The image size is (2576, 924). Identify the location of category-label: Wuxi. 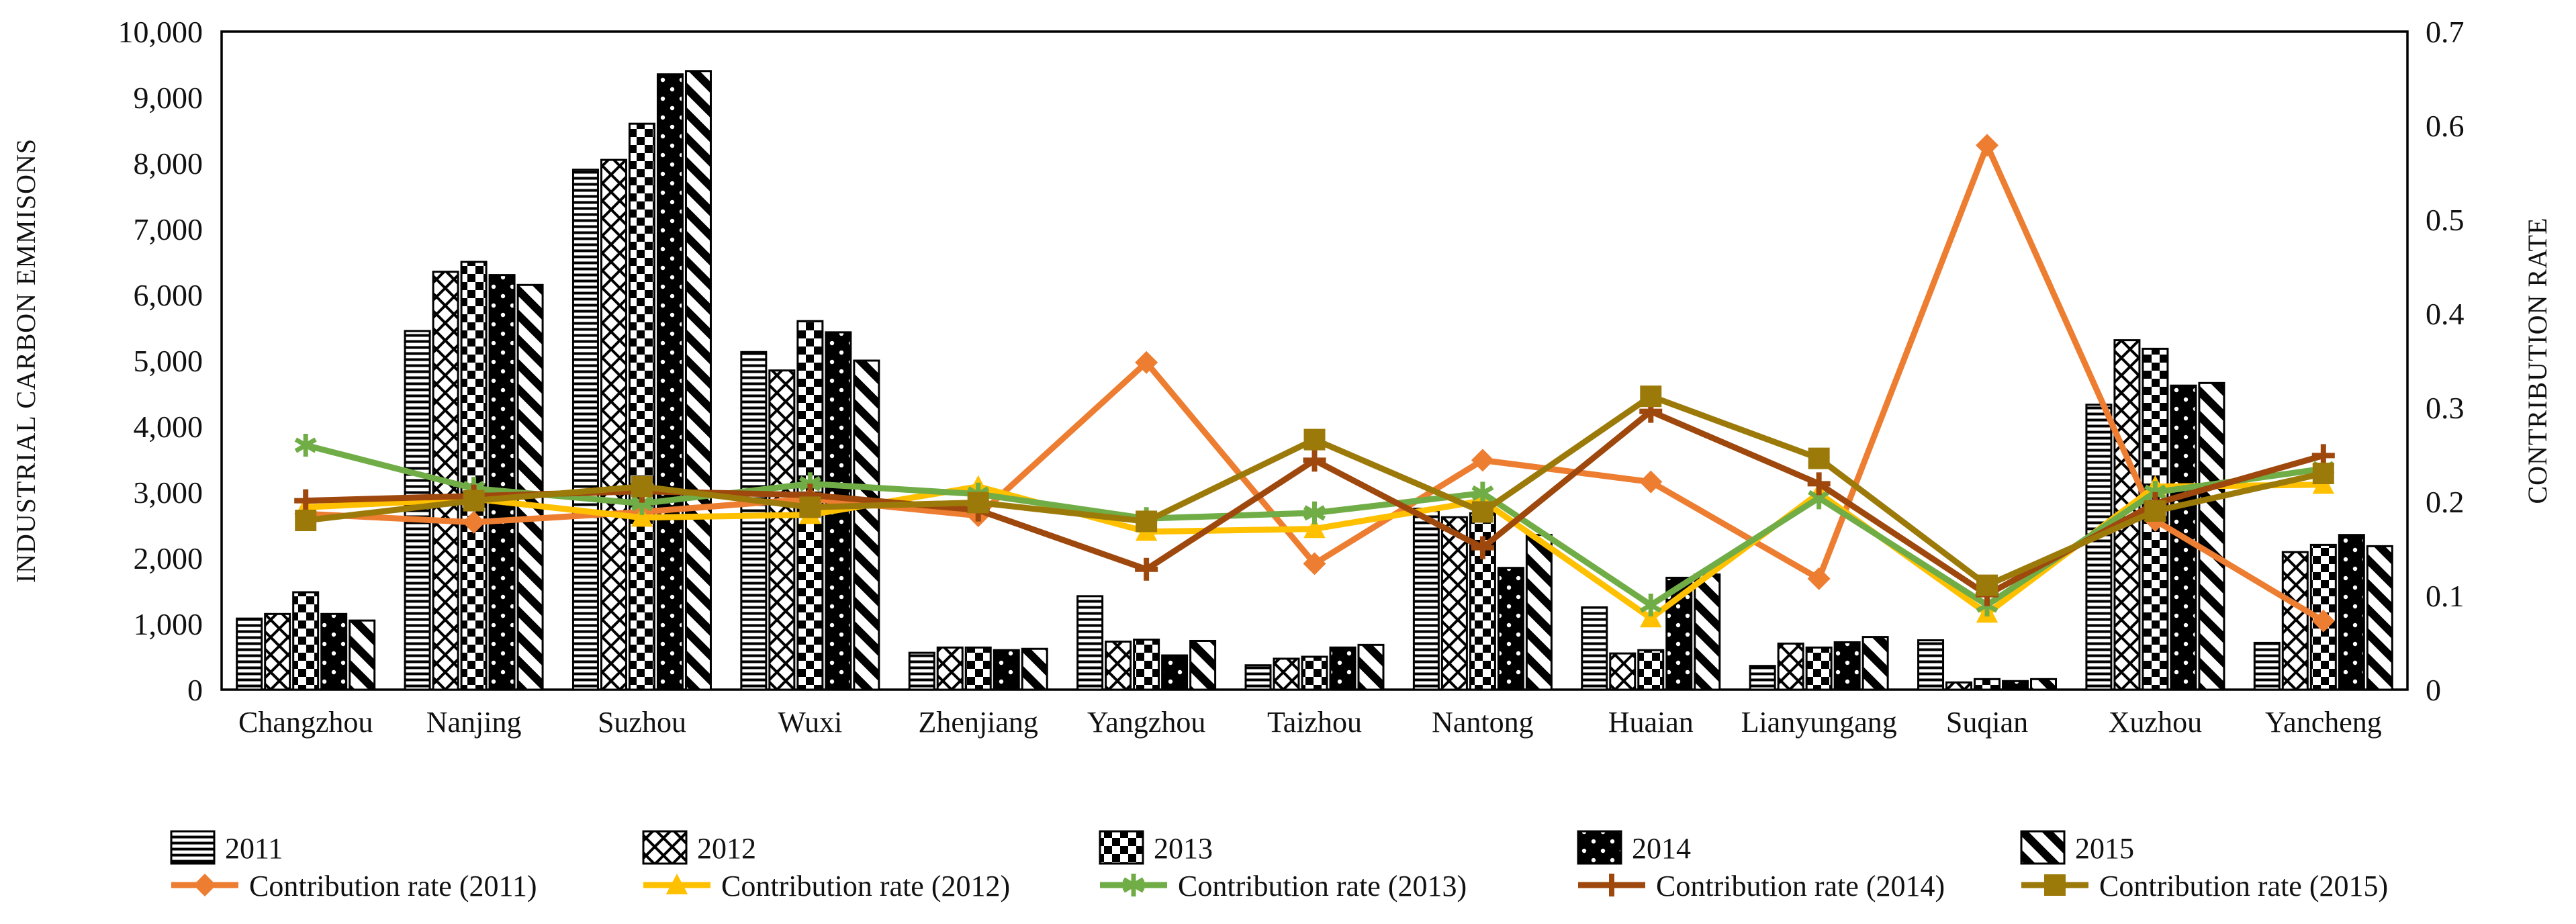
(810, 722).